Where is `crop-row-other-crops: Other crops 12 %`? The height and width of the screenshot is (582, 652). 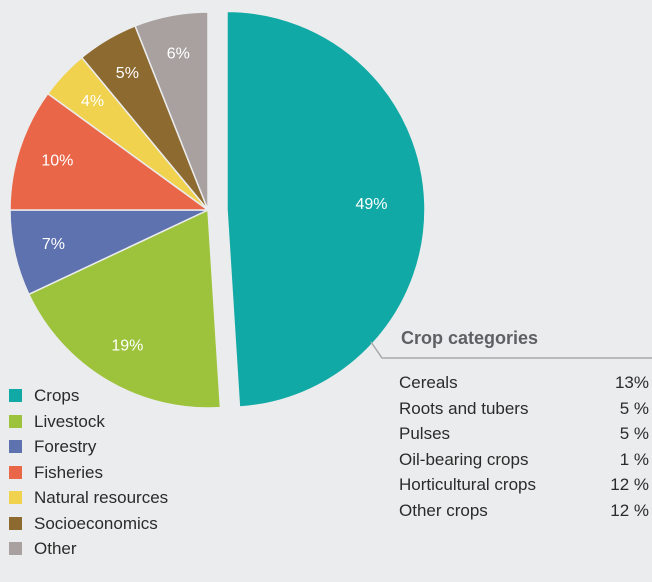
crop-row-other-crops: Other crops 12 % is located at coordinates (524, 511).